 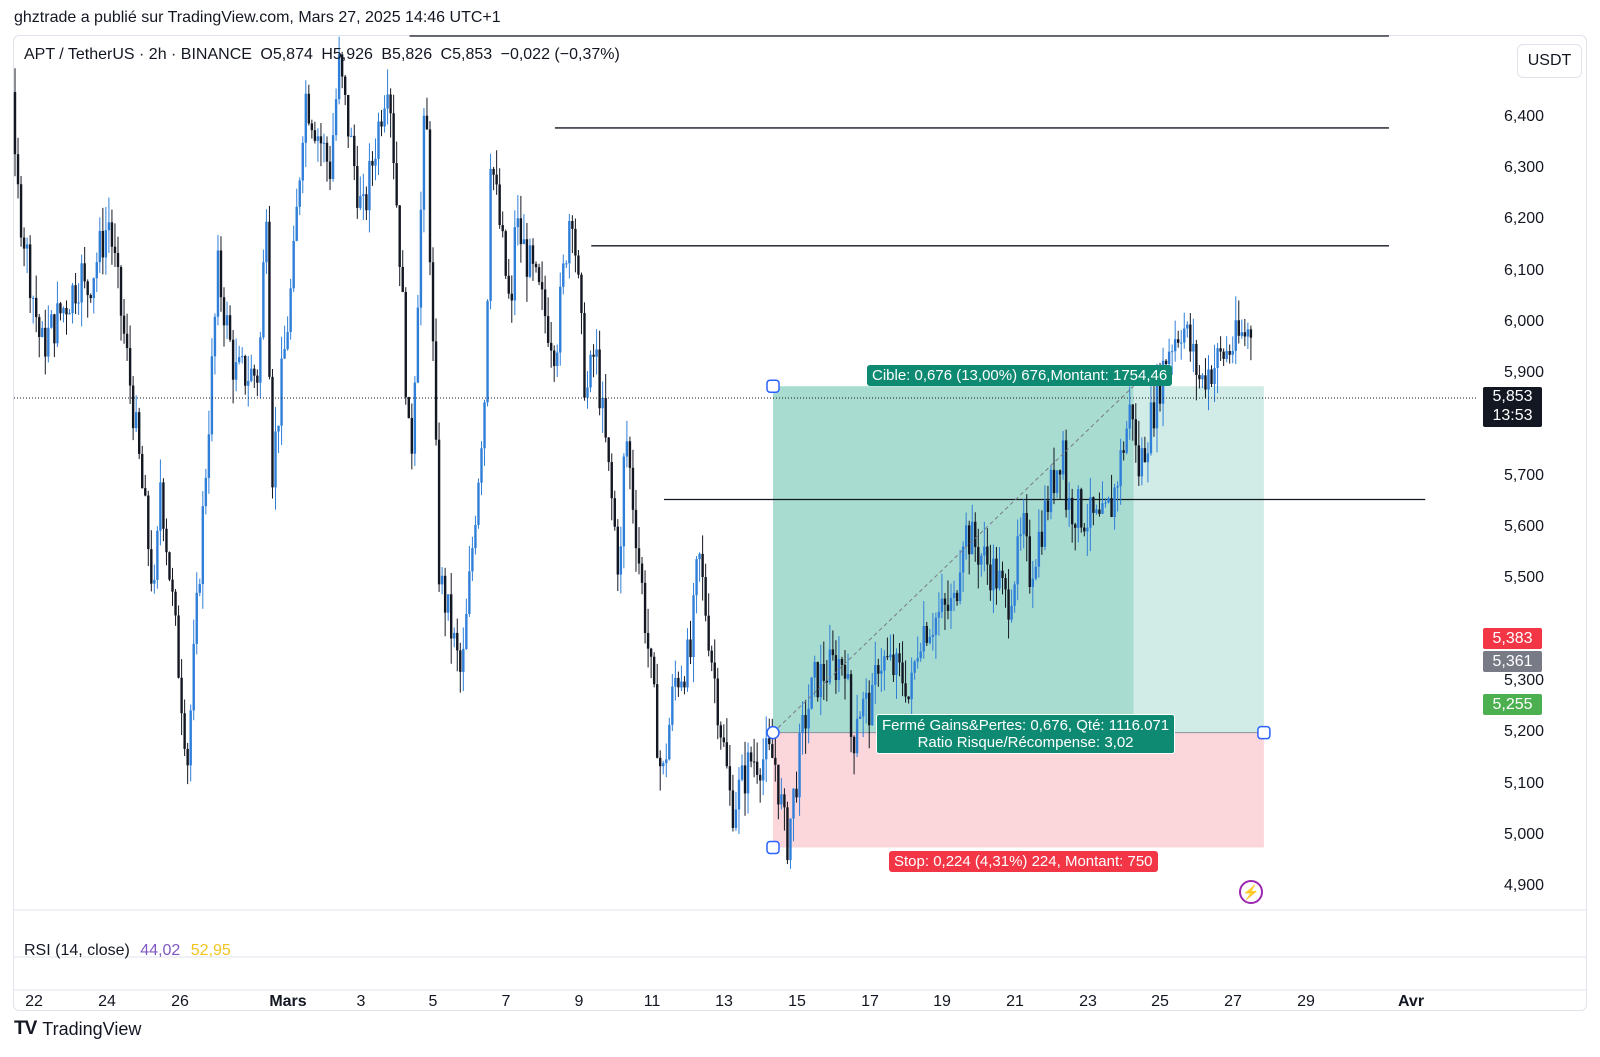 What do you see at coordinates (433, 1001) in the screenshot?
I see `time-label: 5` at bounding box center [433, 1001].